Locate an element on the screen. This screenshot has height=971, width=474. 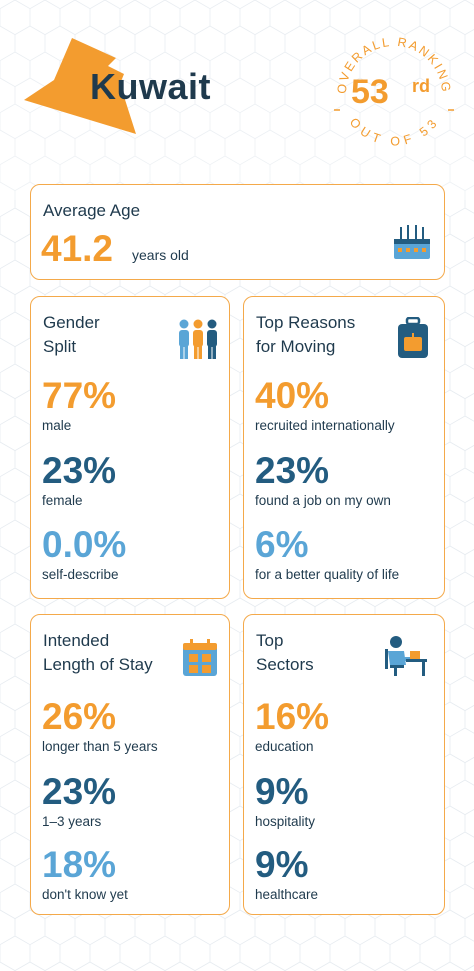
svg-text: OUT OF 53 is located at coordinates (394, 132).